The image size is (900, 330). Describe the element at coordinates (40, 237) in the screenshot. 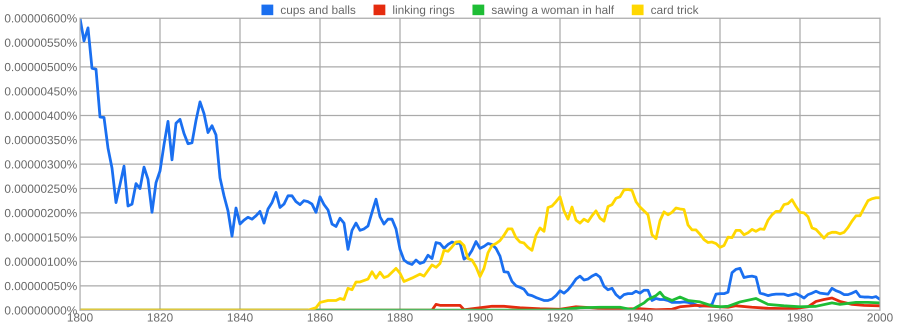

I see `y-tick-label: 0.00000150%` at that location.